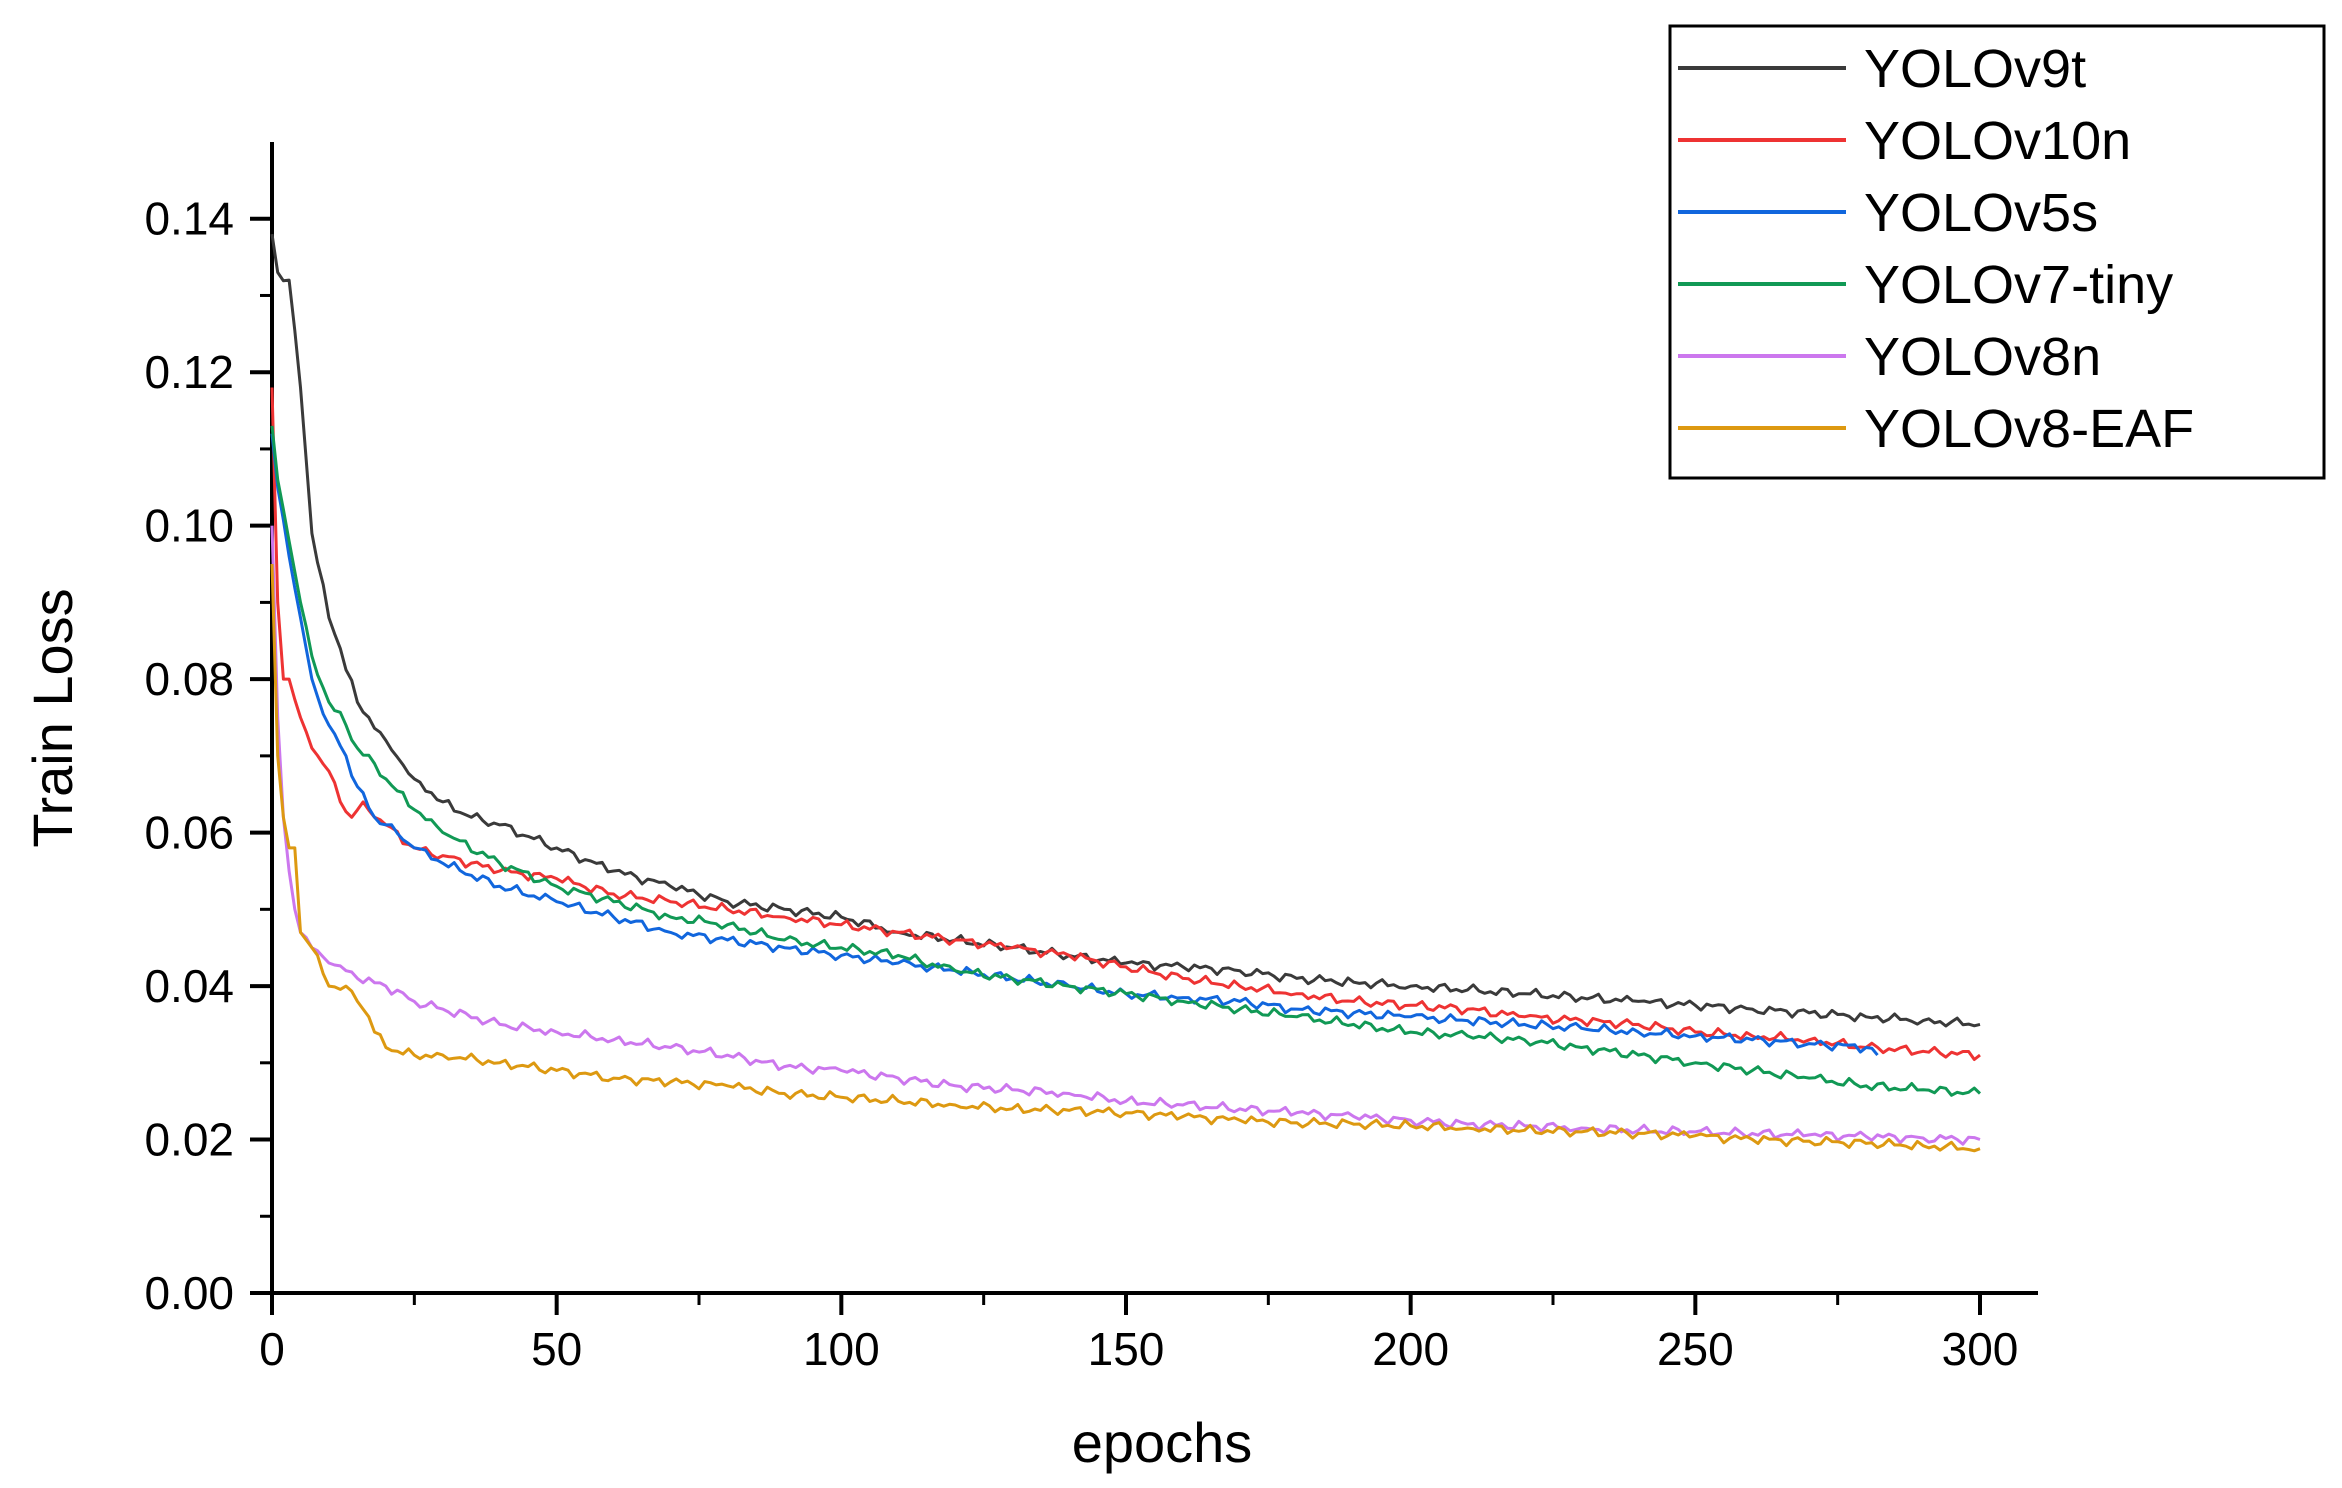 The height and width of the screenshot is (1488, 2342). I want to click on legend-label: YOLOv7-tiny, so click(2018, 285).